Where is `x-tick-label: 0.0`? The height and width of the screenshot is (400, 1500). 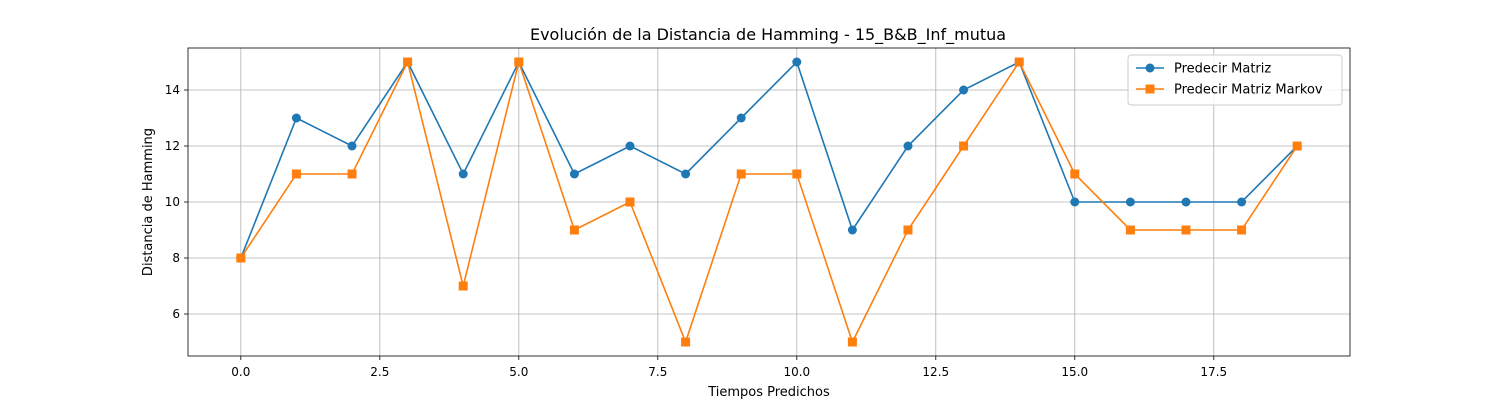 x-tick-label: 0.0 is located at coordinates (240, 372).